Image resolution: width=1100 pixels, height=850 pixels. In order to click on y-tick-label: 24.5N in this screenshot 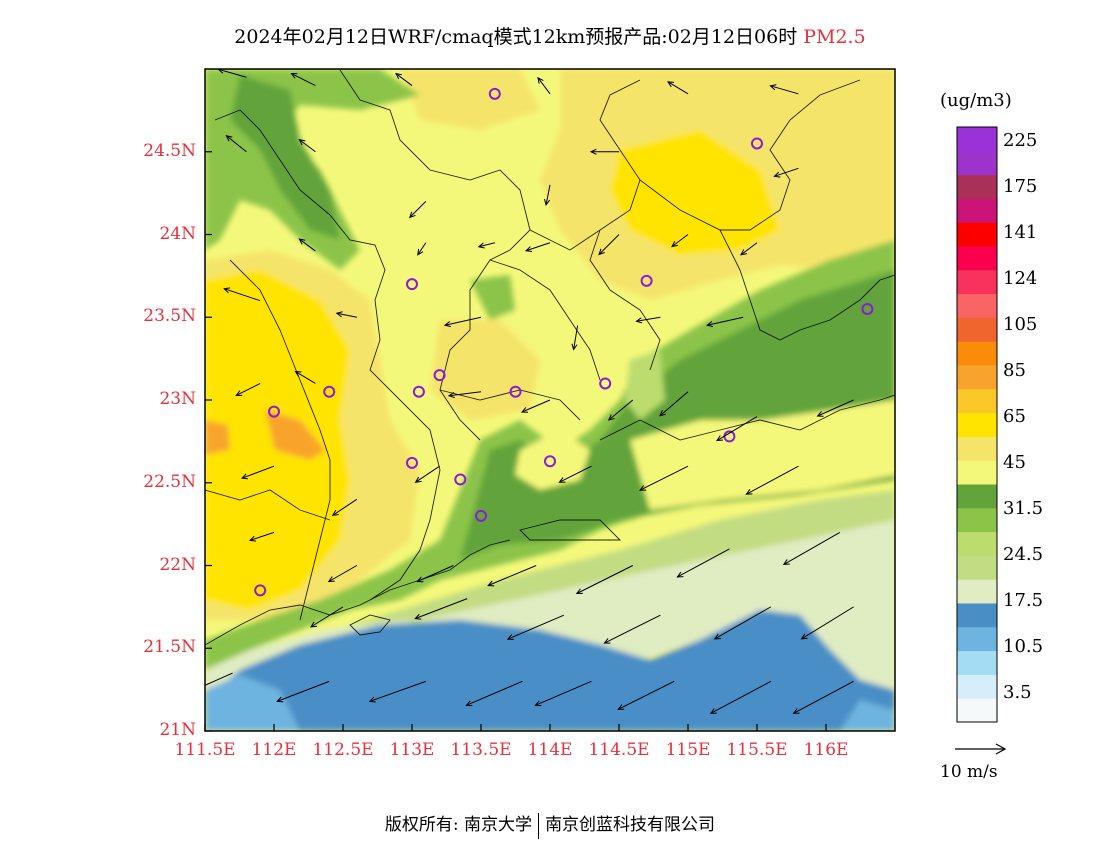, I will do `click(169, 150)`.